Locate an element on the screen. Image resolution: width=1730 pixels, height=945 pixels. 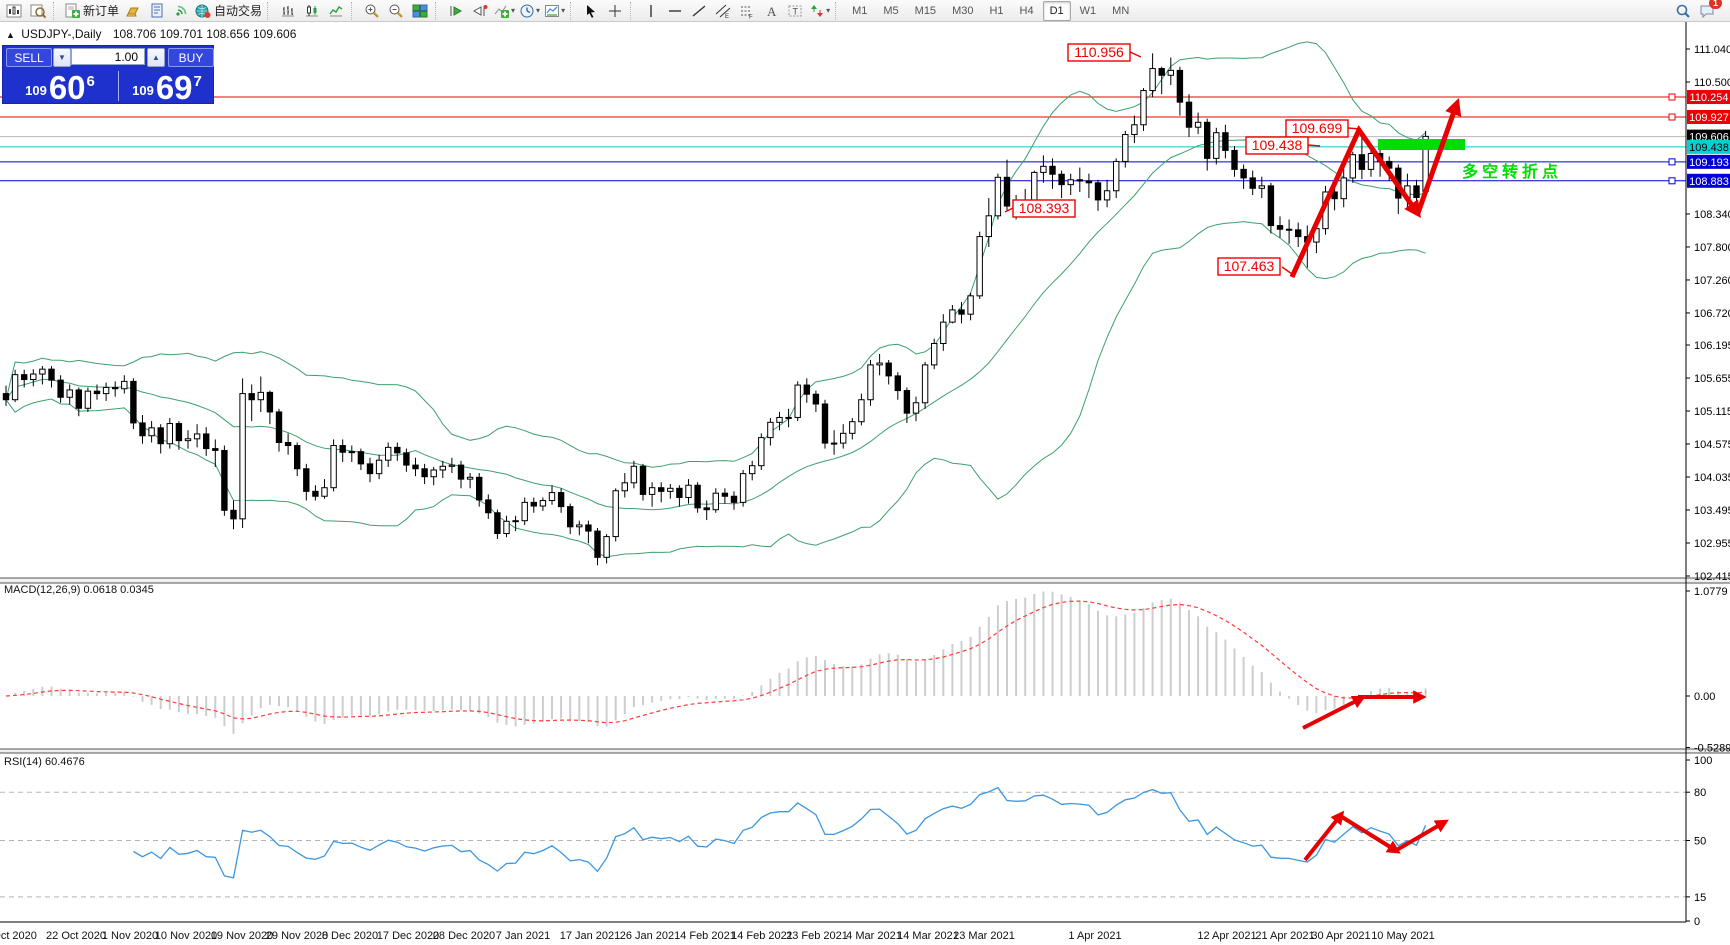
timeframe-w1-button: W1 is located at coordinates (1088, 10).